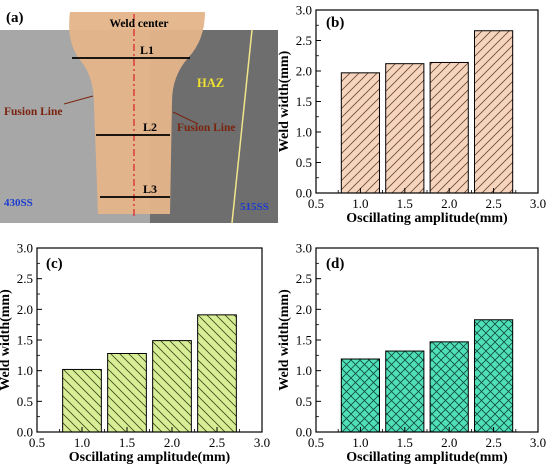 The image size is (550, 473). What do you see at coordinates (150, 189) in the screenshot?
I see `l3-label: L3` at bounding box center [150, 189].